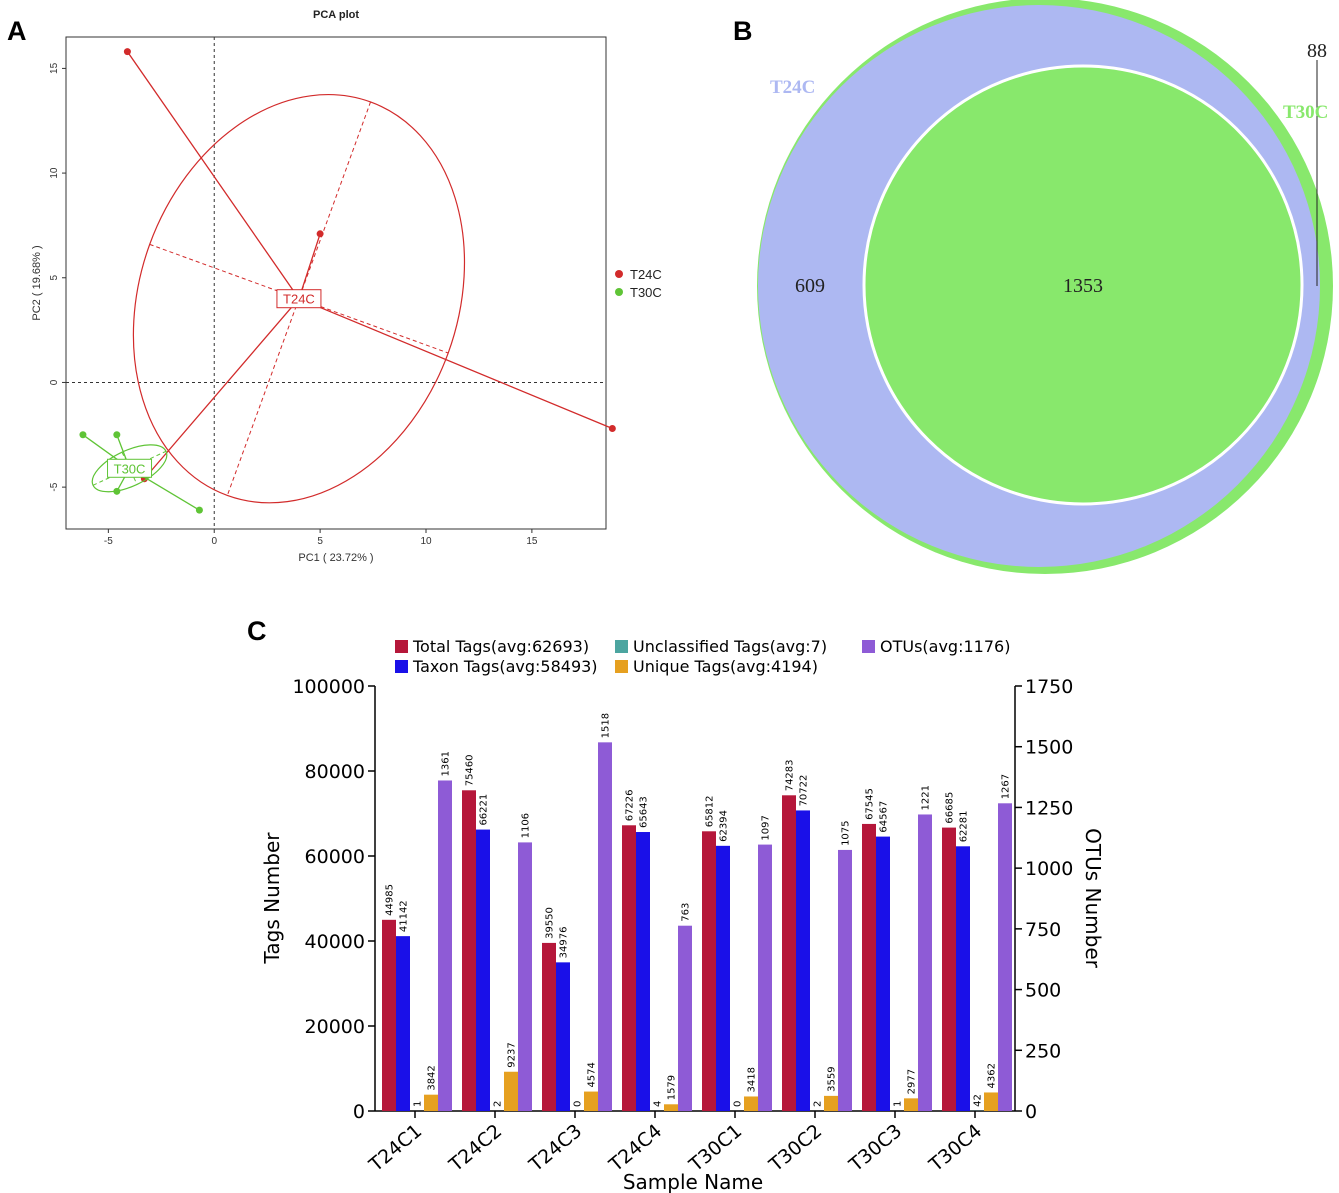 The height and width of the screenshot is (1193, 1339). Describe the element at coordinates (564, 943) in the screenshot. I see `bar-value-label: 34976` at that location.